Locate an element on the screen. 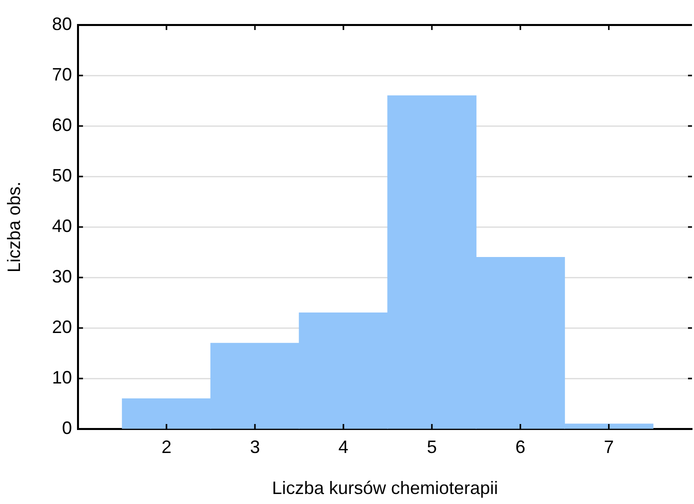 Image resolution: width=694 pixels, height=504 pixels. x-tick-label: 4 is located at coordinates (343, 446).